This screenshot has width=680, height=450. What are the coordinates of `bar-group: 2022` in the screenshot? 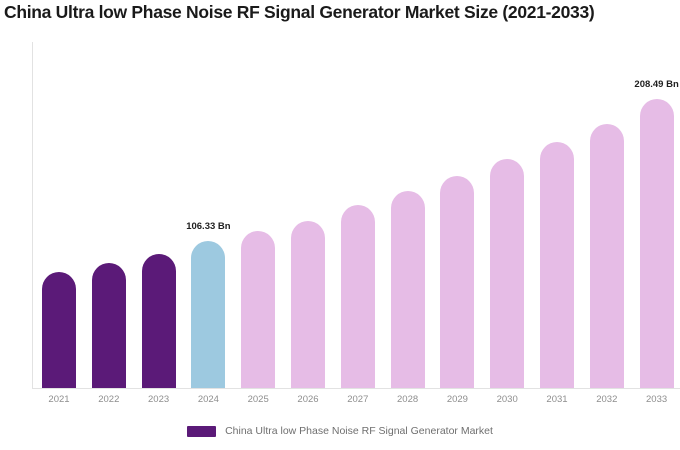 It's located at (108, 223).